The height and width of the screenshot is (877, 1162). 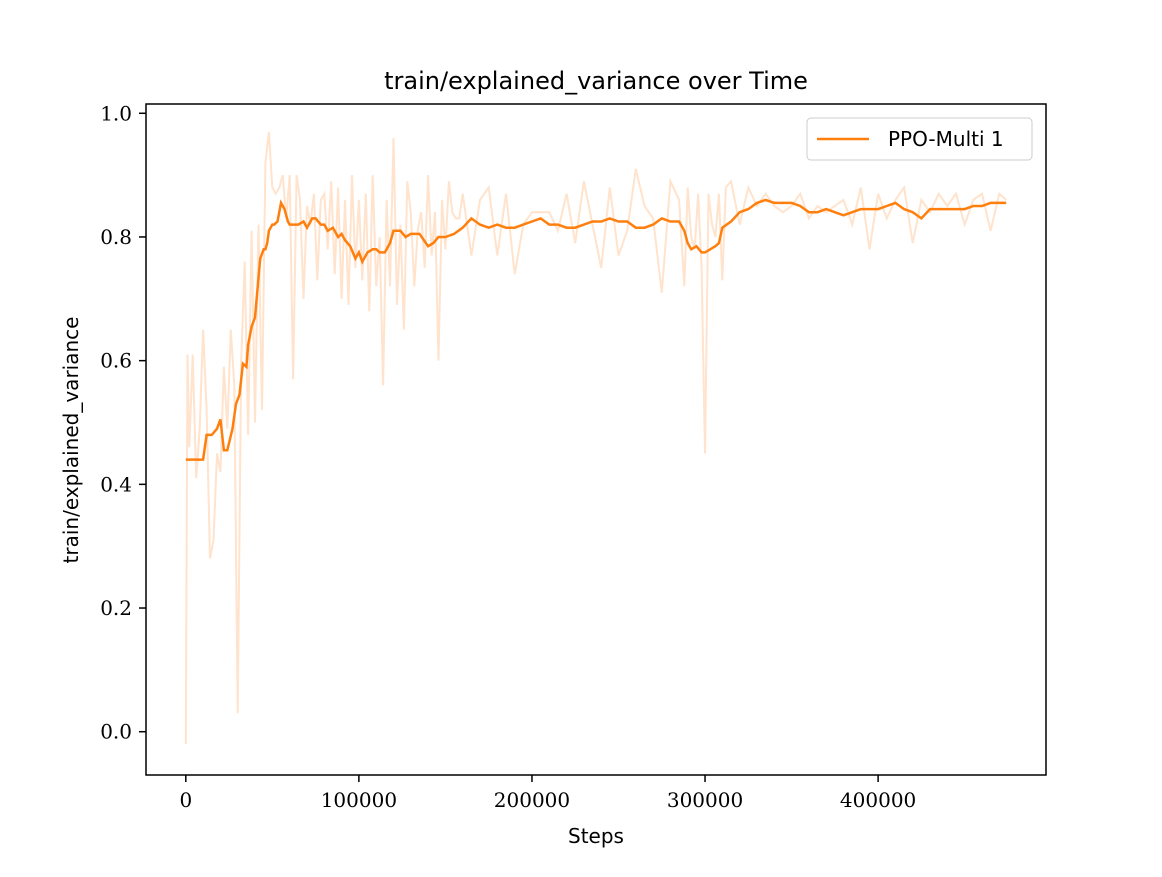 I want to click on y-axis-label: train/explained_variance, so click(x=71, y=440).